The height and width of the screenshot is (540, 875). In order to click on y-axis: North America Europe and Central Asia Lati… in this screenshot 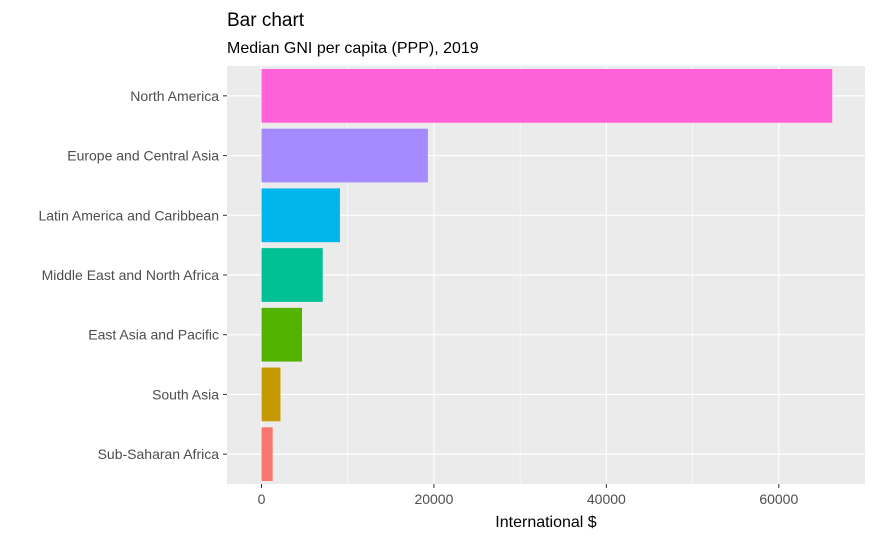, I will do `click(132, 275)`.